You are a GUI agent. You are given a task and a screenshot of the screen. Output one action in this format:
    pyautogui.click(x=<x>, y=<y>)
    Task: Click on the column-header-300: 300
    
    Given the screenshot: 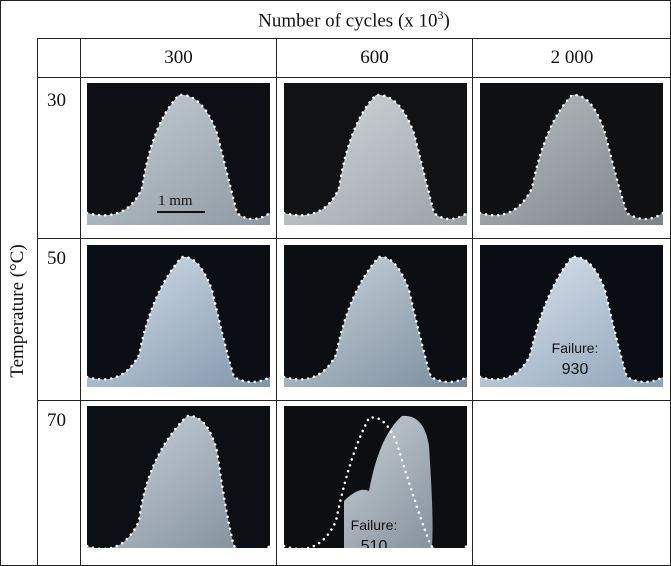 What is the action you would take?
    pyautogui.click(x=178, y=57)
    